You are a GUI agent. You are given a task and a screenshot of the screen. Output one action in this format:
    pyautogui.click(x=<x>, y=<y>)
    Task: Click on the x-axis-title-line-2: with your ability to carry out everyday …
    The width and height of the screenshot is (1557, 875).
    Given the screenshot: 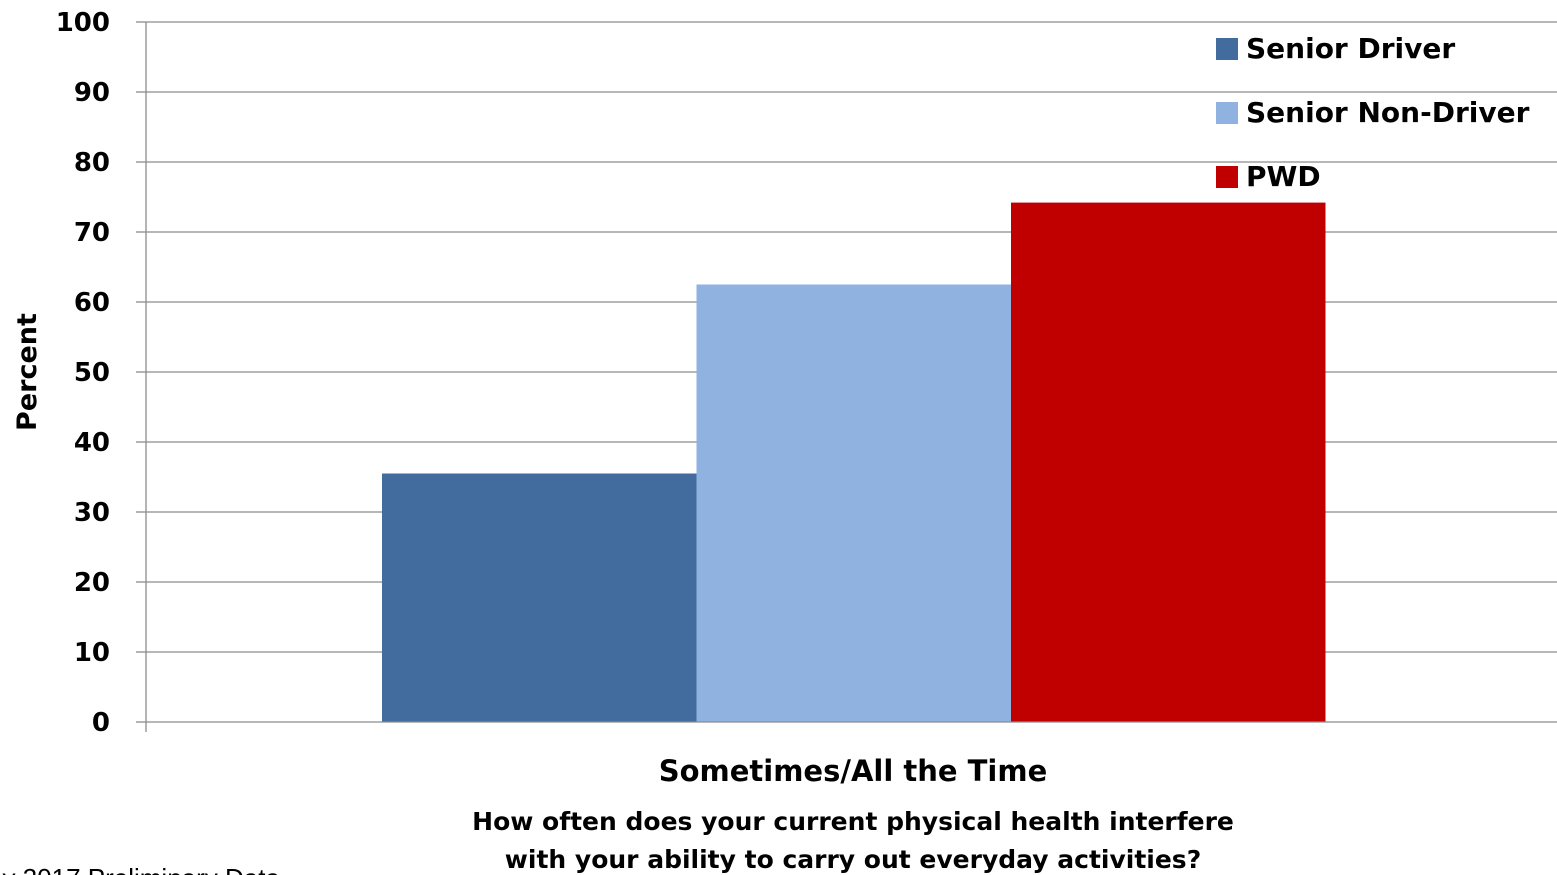 What is the action you would take?
    pyautogui.click(x=853, y=859)
    